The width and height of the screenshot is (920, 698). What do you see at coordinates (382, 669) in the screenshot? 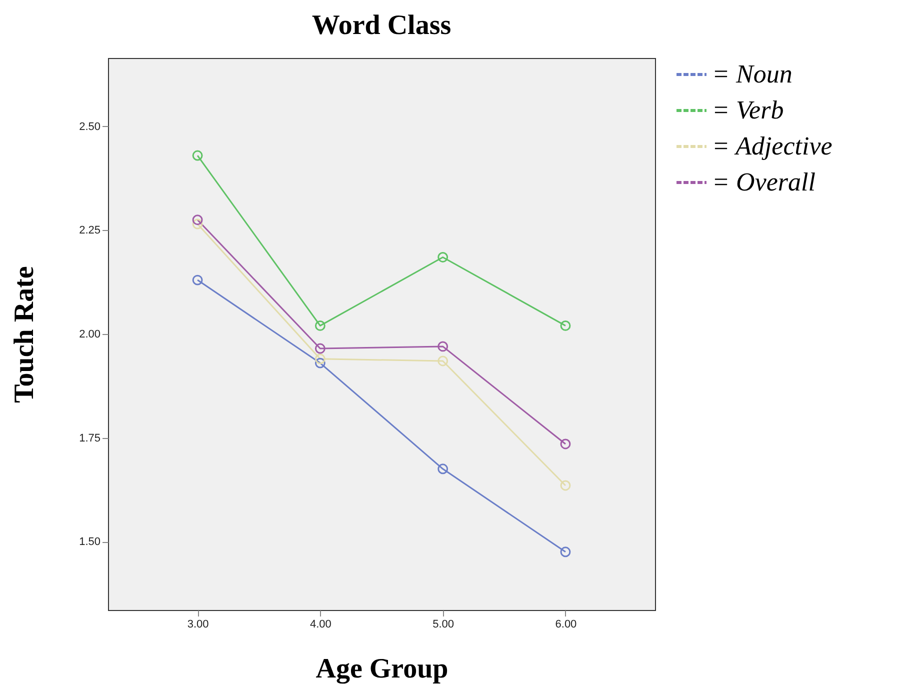
I see `x-axis-title: Age Group` at bounding box center [382, 669].